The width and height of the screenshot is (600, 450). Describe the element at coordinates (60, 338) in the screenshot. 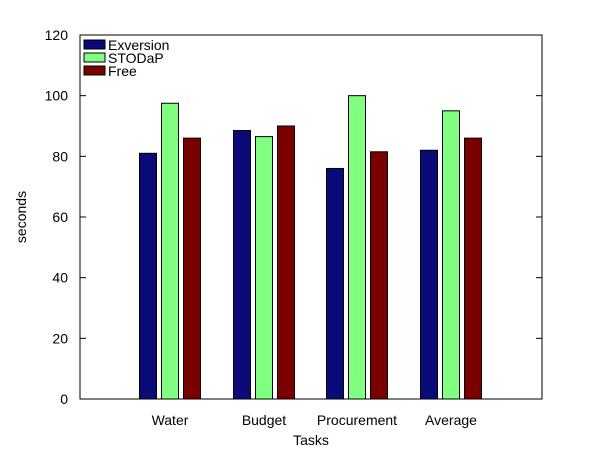

I see `y-tick-label: 20` at that location.